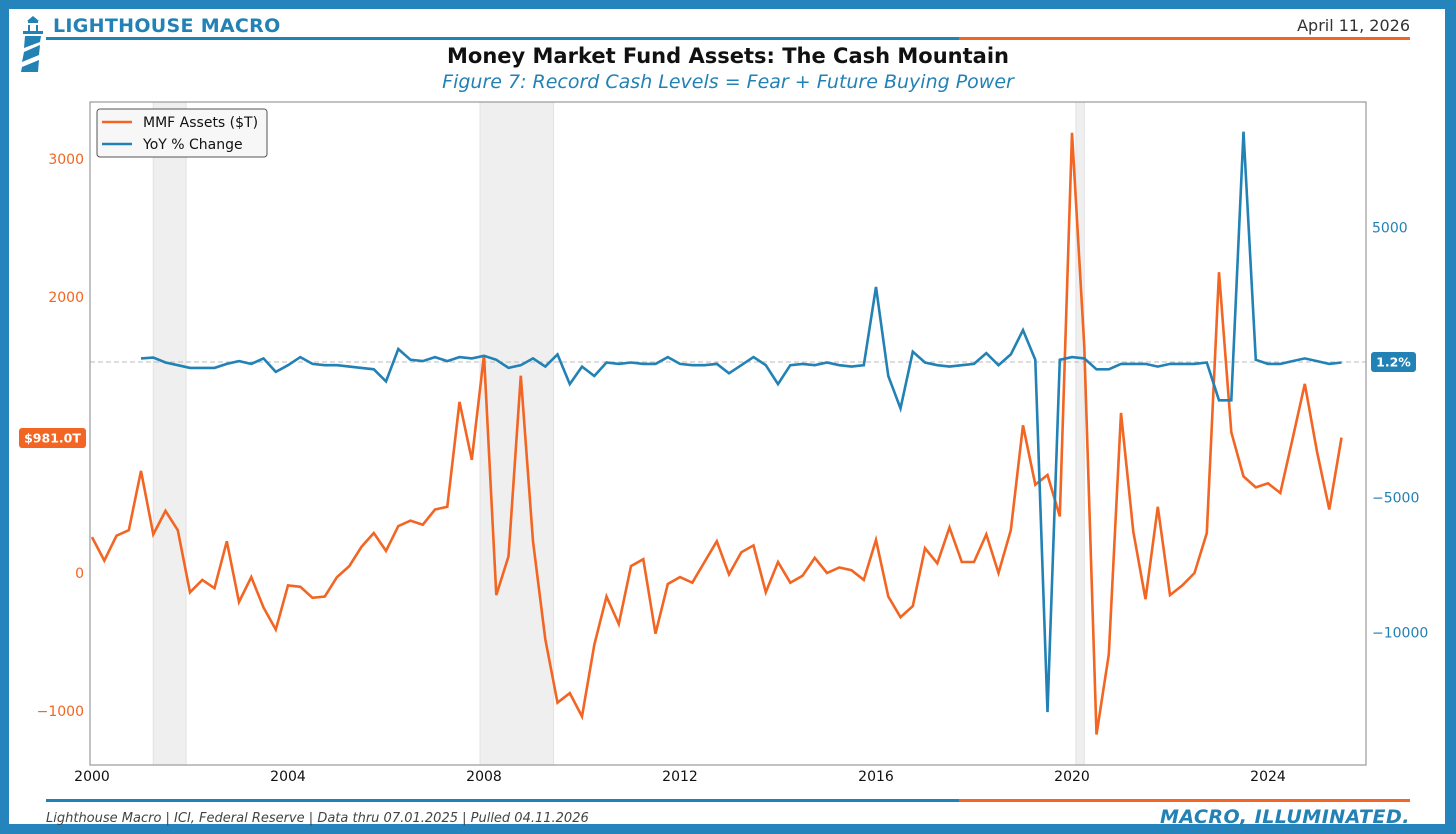 Image resolution: width=1456 pixels, height=834 pixels. What do you see at coordinates (1395, 499) in the screenshot?
I see `right-axis-tick: −5000` at bounding box center [1395, 499].